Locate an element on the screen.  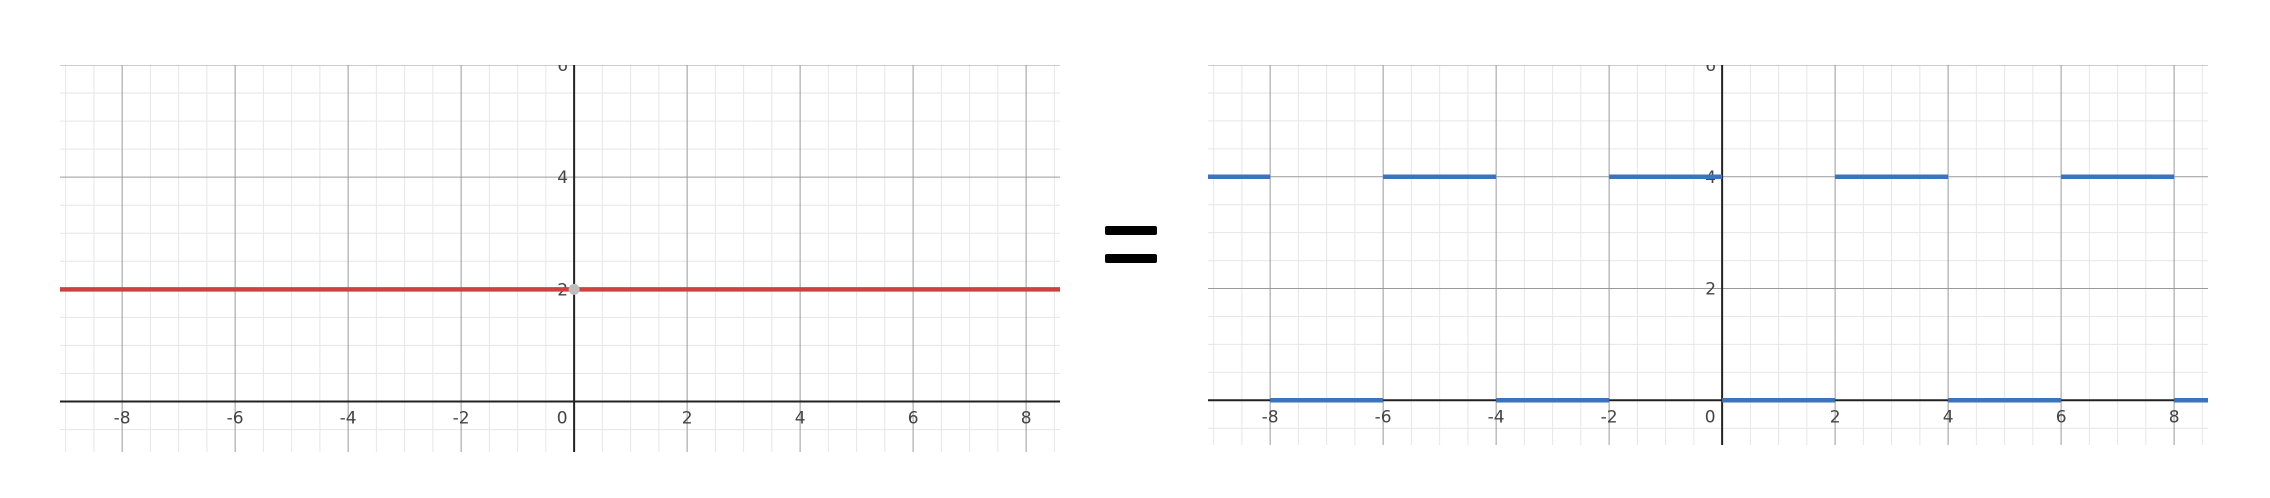
chart2-x-tick-label: 0 is located at coordinates (1710, 417).